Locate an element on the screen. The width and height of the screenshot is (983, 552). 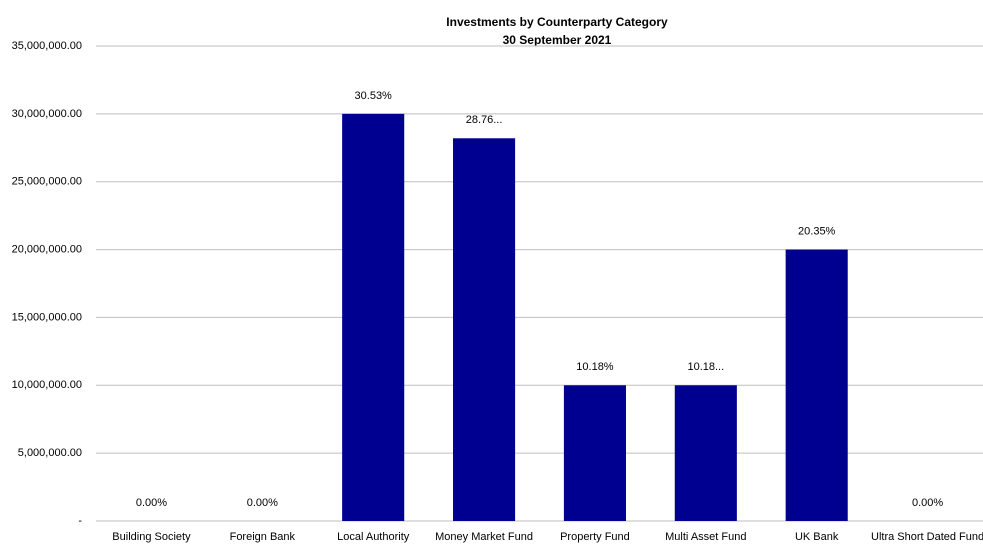
x-tick-label: Property Fund is located at coordinates (595, 537).